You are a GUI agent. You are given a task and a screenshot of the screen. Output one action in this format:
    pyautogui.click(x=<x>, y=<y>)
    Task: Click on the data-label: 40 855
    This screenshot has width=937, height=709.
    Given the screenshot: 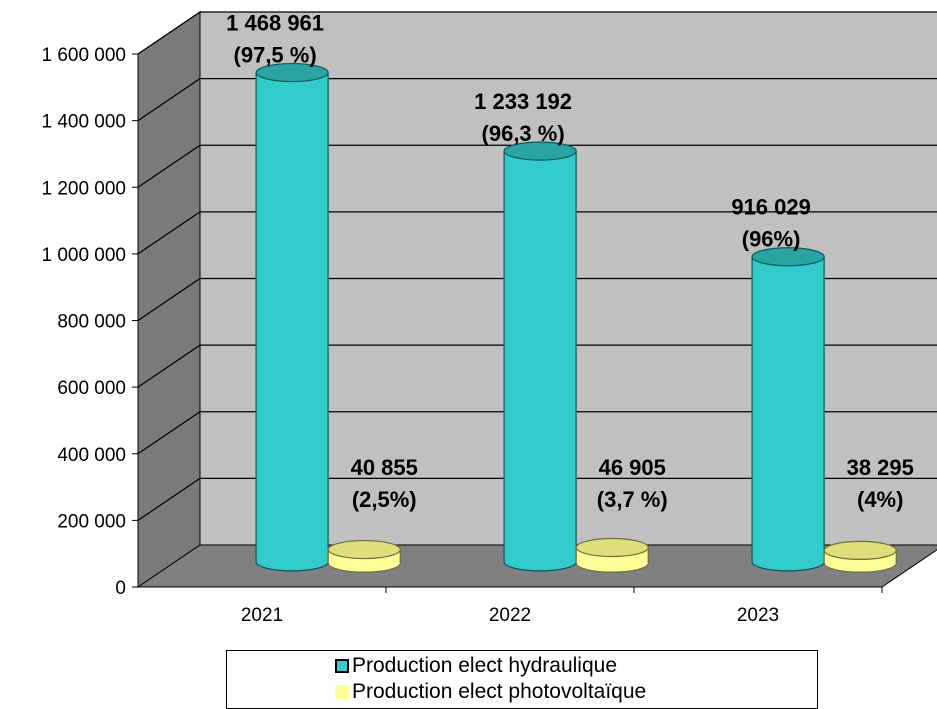 What is the action you would take?
    pyautogui.click(x=384, y=467)
    